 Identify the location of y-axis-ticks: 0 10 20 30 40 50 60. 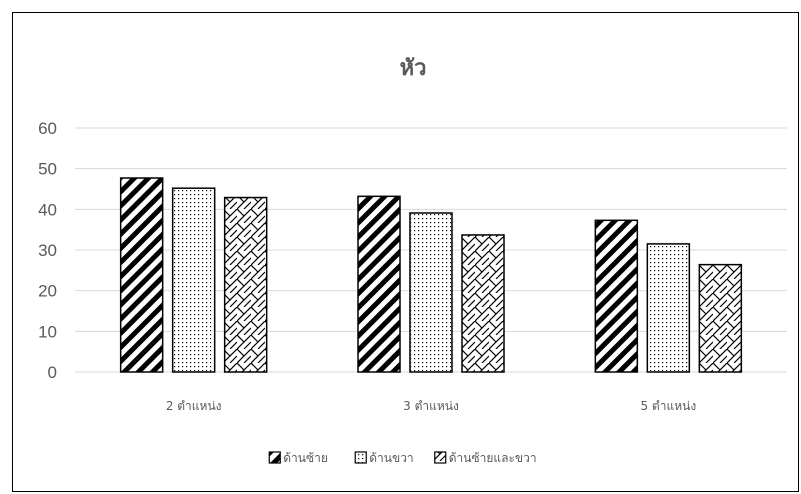
(47, 250).